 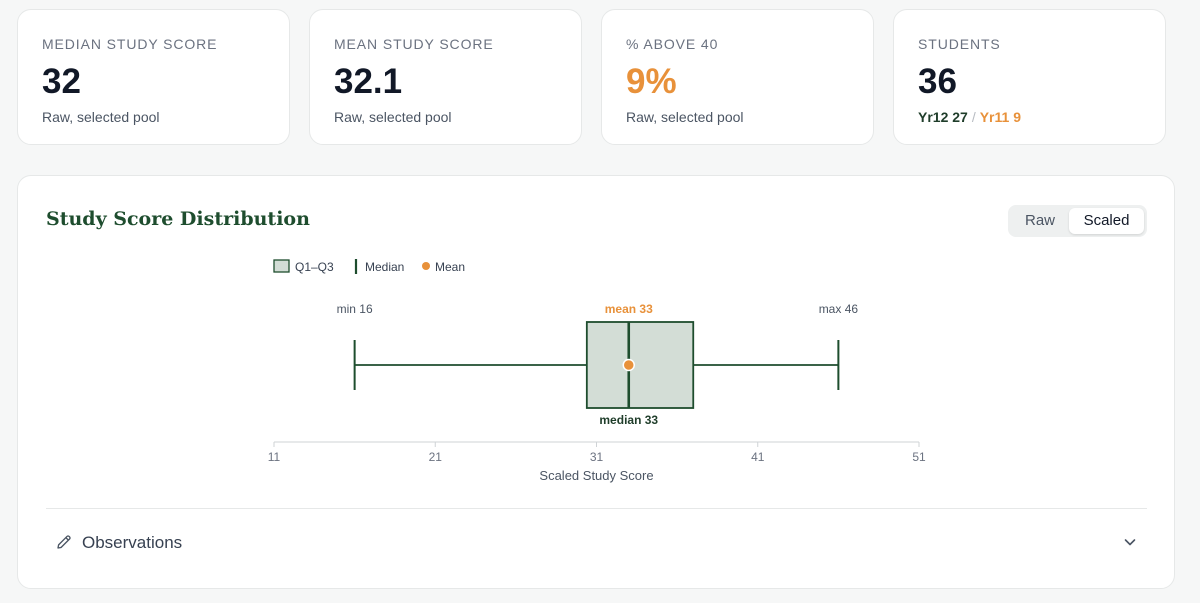 What do you see at coordinates (274, 457) in the screenshot?
I see `x-tick-label: 11` at bounding box center [274, 457].